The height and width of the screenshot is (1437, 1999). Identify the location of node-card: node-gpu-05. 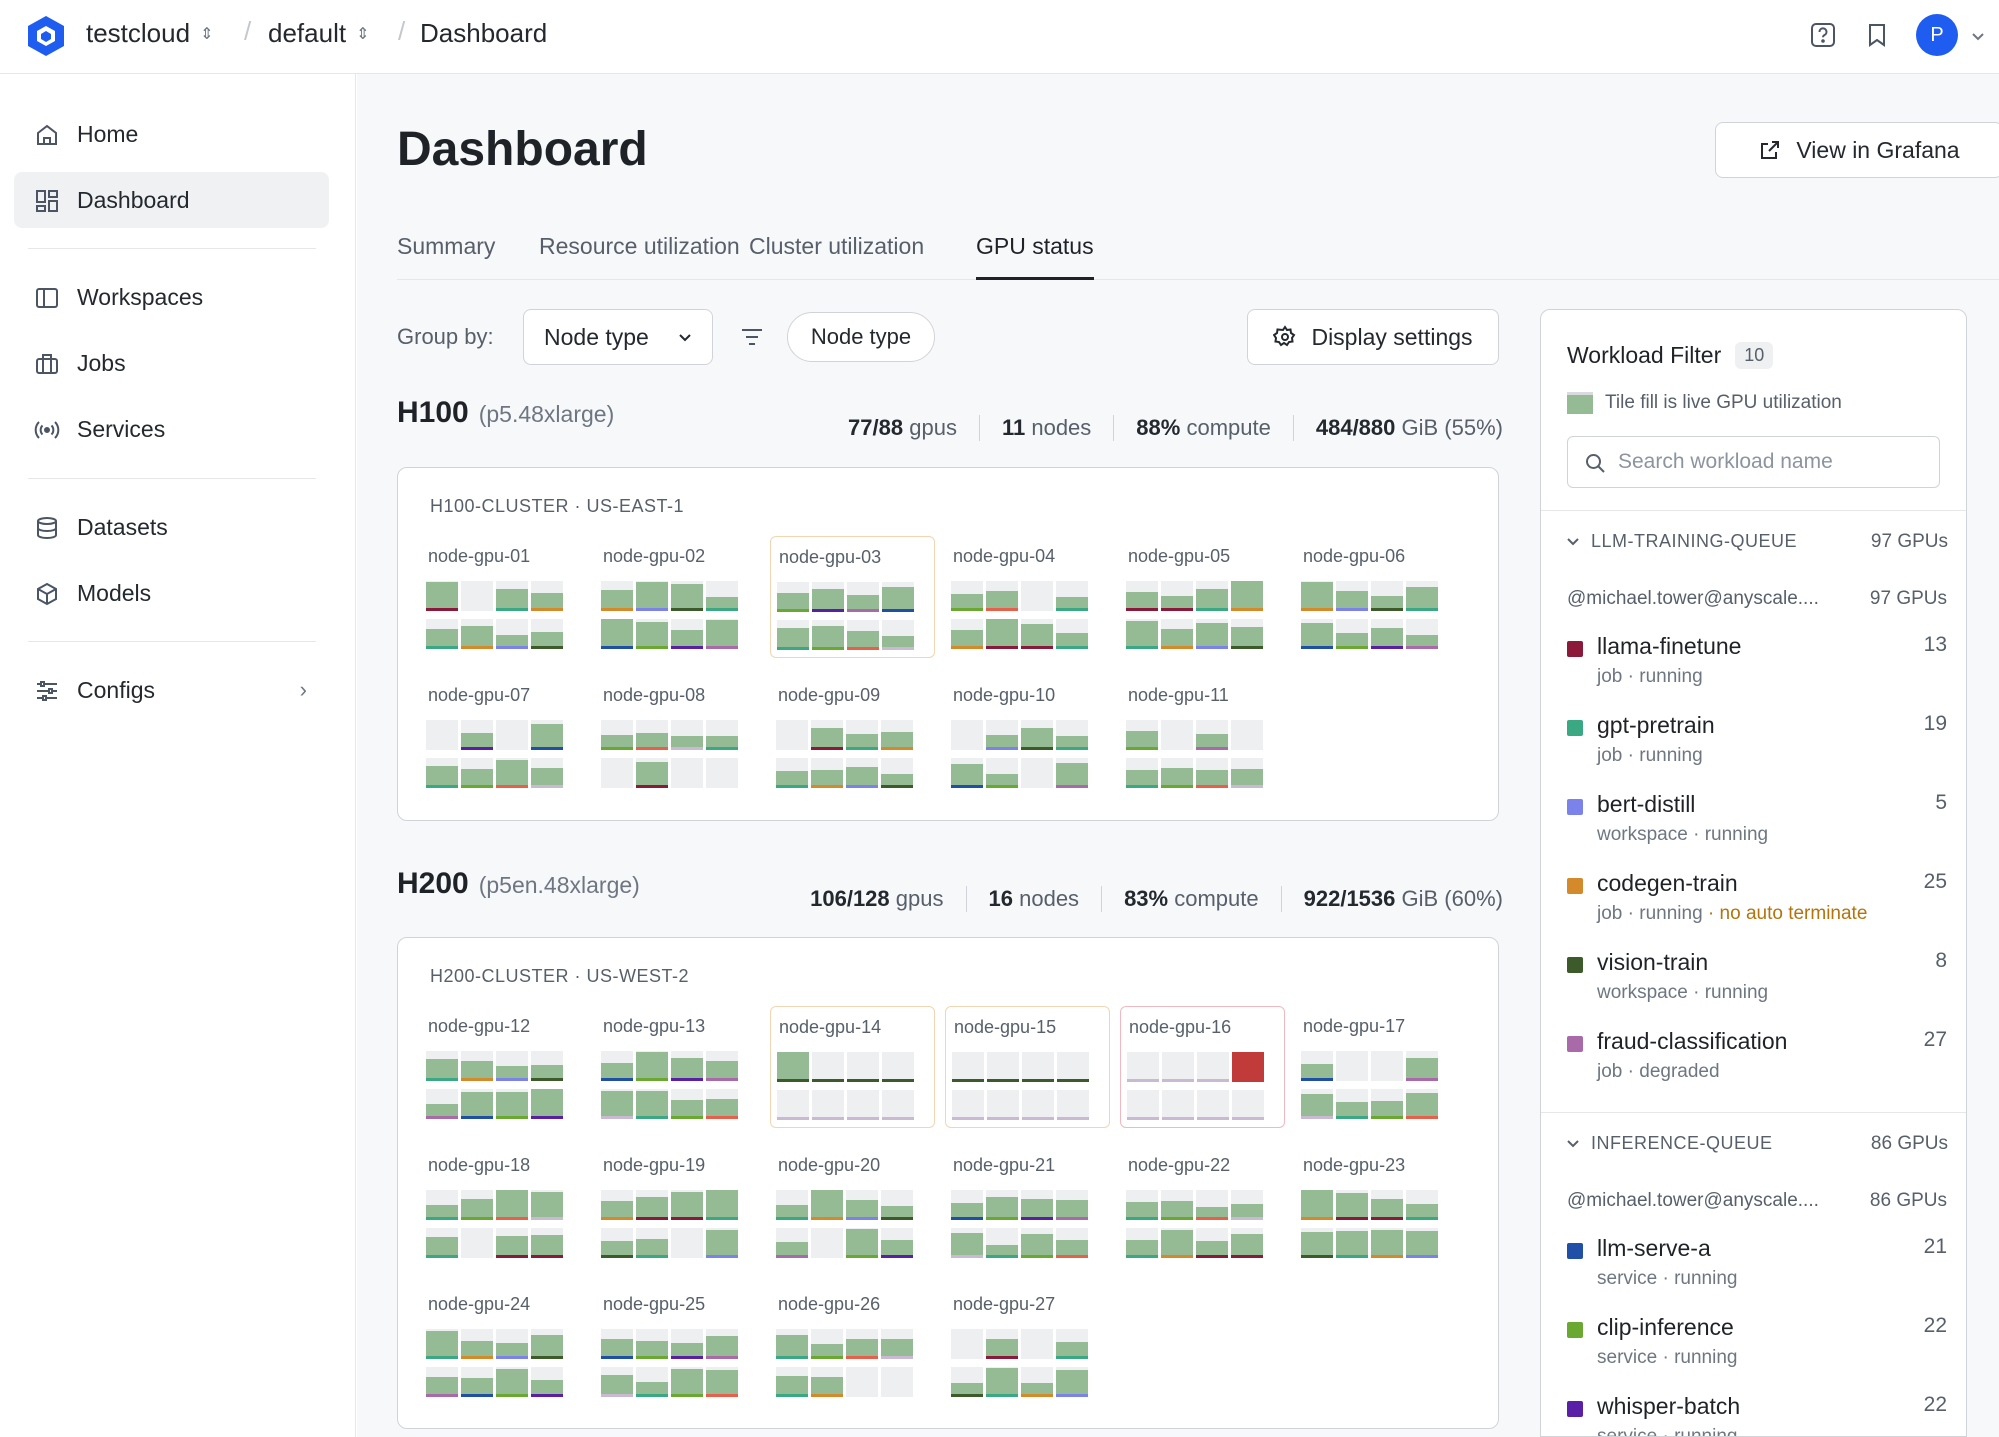
(1202, 597).